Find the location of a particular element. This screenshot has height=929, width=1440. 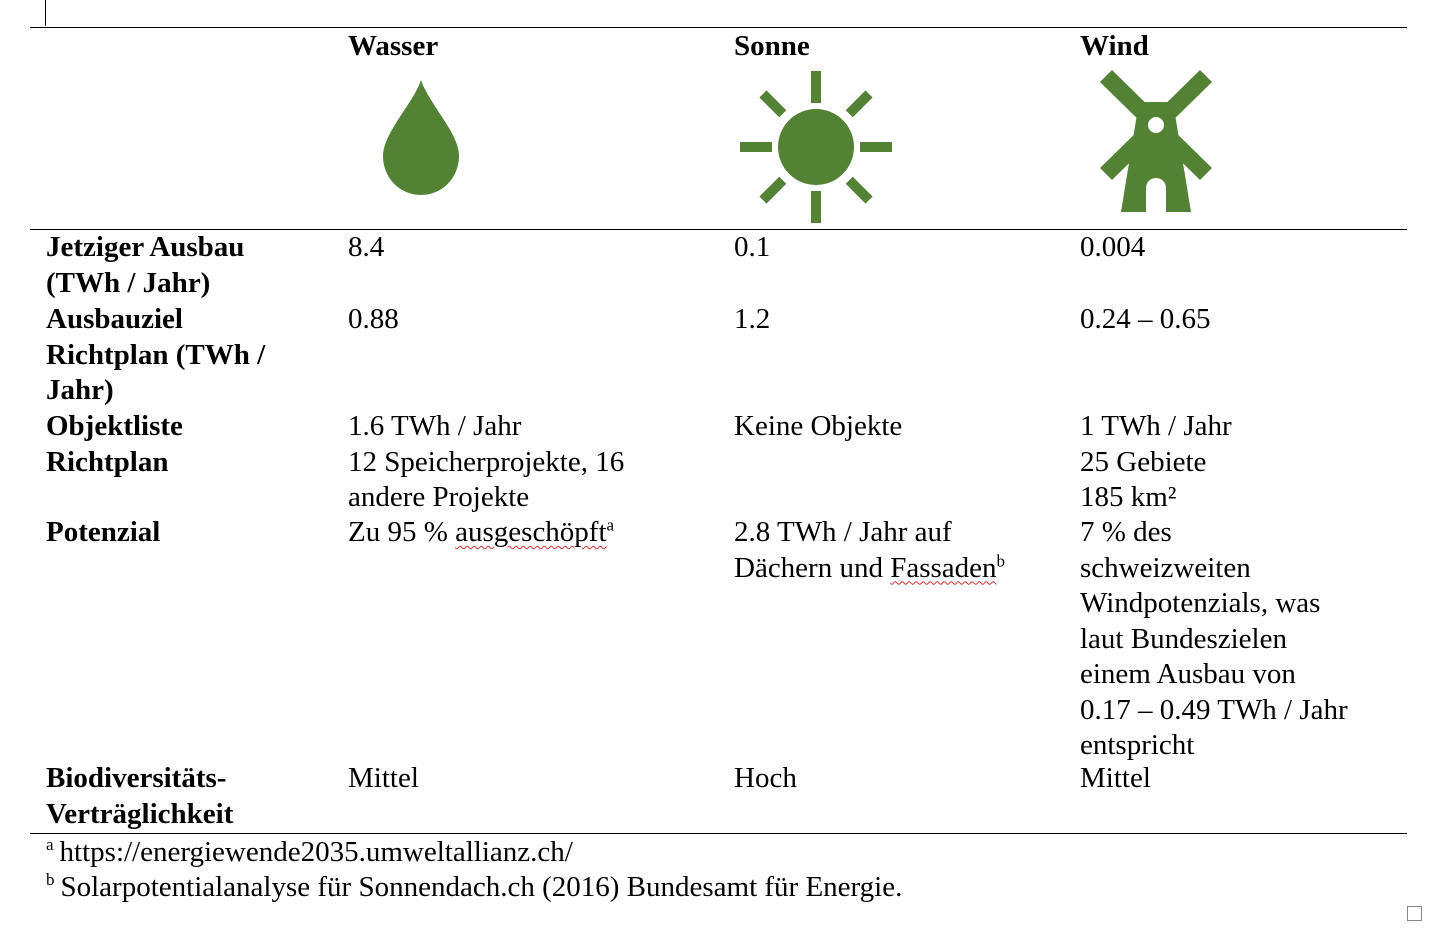

column-header-wind: Wind is located at coordinates (1114, 46).